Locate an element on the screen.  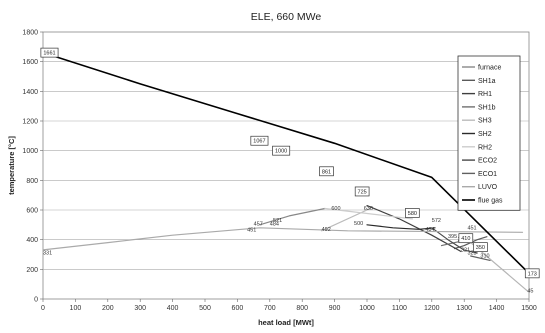
point-label: 350 is located at coordinates (480, 248).